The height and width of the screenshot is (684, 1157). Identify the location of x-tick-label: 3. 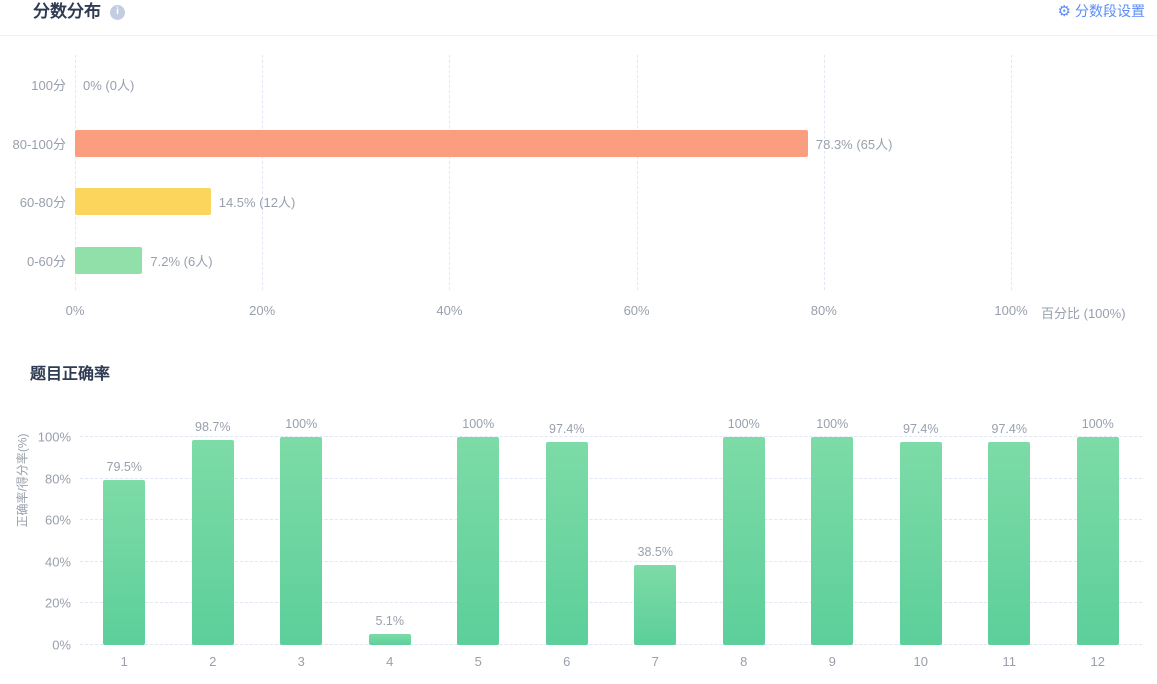
(301, 661).